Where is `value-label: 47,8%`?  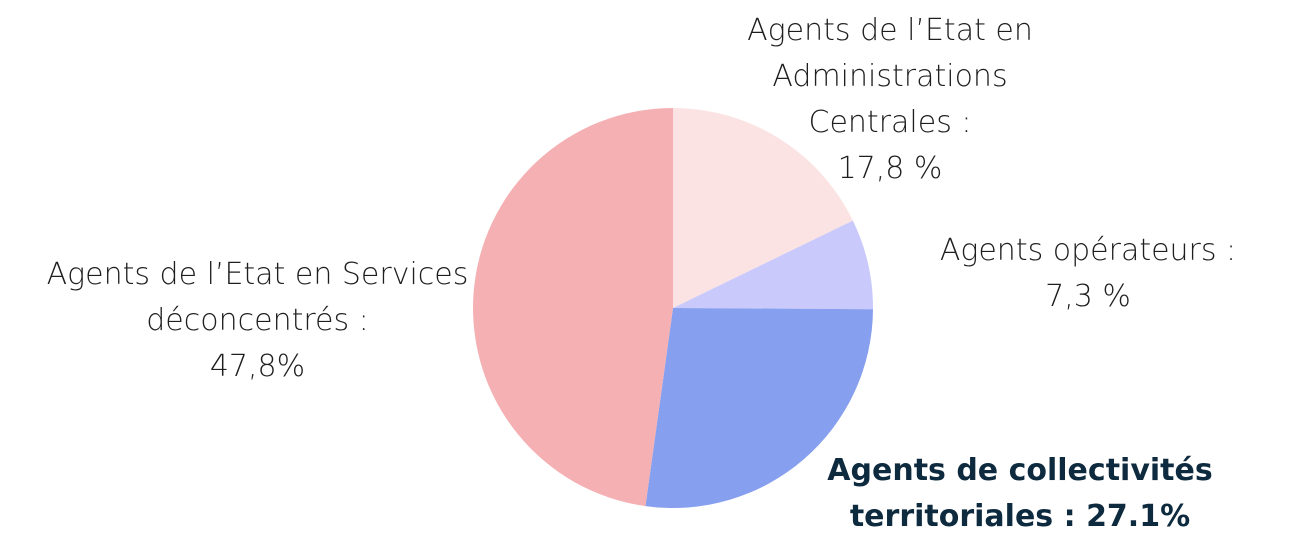 value-label: 47,8% is located at coordinates (257, 366).